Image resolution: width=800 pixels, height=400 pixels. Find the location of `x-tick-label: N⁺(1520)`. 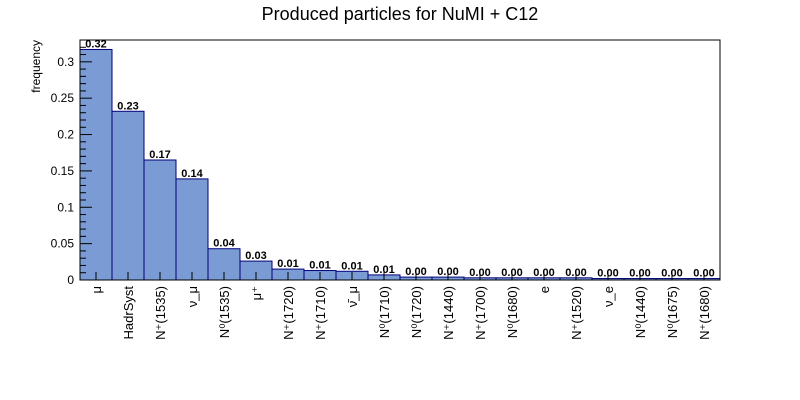

x-tick-label: N⁺(1520) is located at coordinates (576, 313).